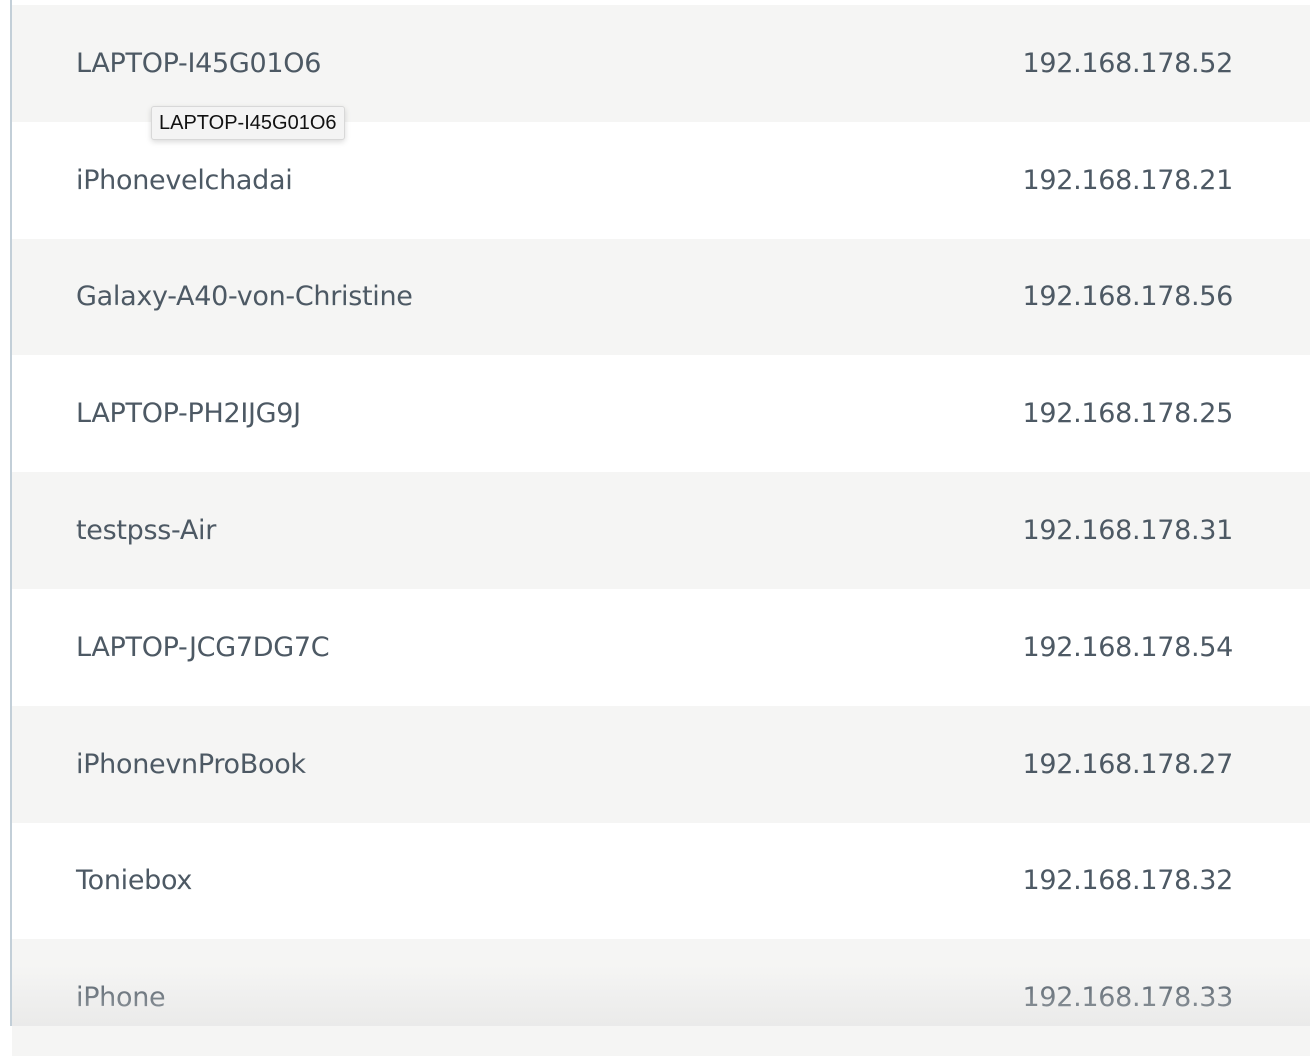 The width and height of the screenshot is (1310, 1056). I want to click on device-name: iPhonevnProBook, so click(191, 764).